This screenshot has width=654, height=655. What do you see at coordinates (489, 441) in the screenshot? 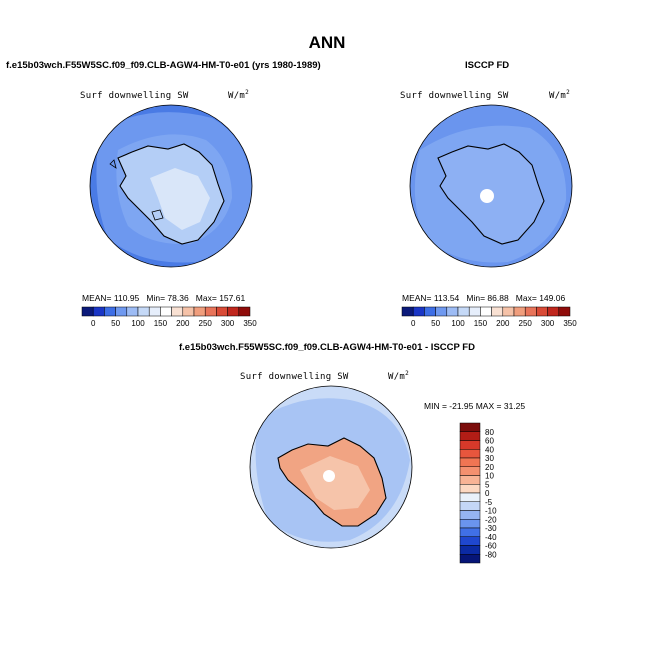
I see `diff-colorbar-tick-label: 60` at bounding box center [489, 441].